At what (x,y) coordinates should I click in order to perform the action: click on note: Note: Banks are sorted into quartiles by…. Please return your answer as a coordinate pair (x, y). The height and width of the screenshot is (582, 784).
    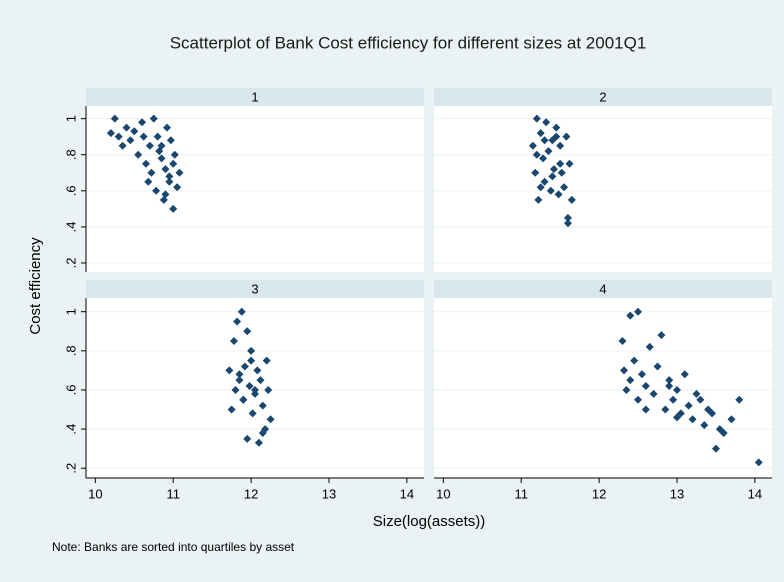
    Looking at the image, I should click on (173, 547).